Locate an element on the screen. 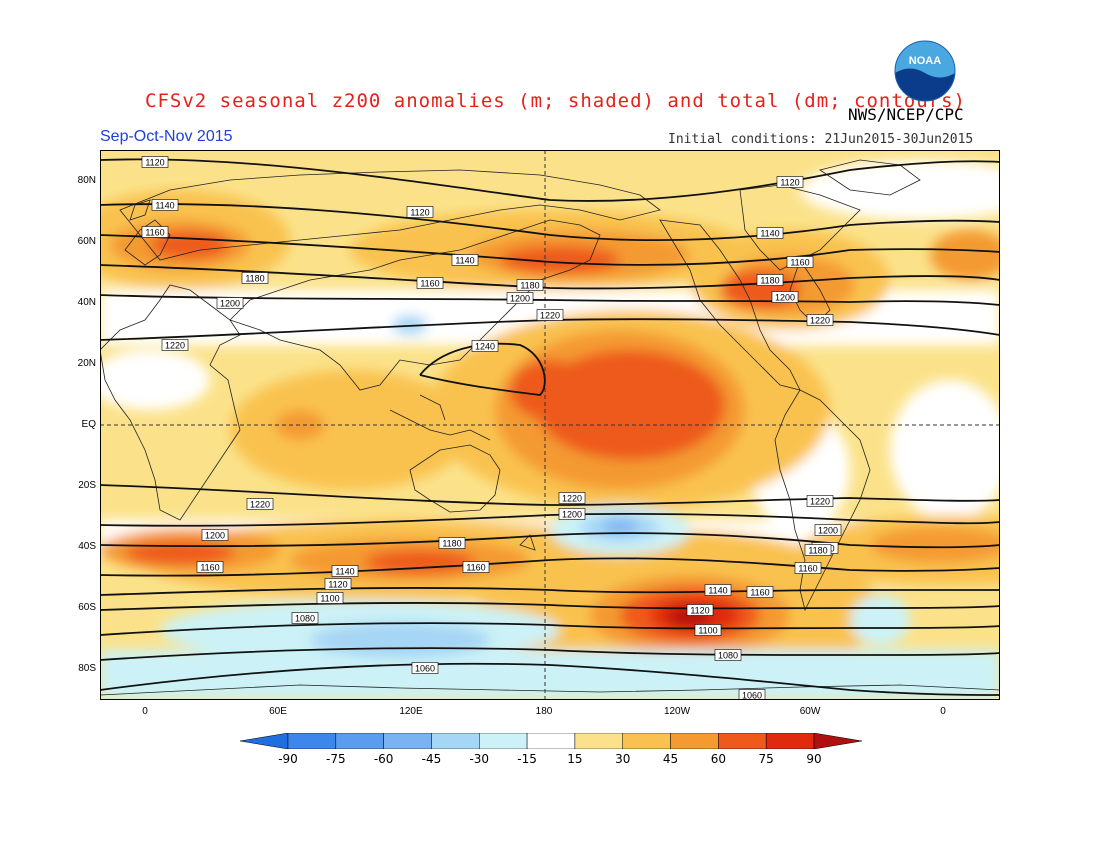 The height and width of the screenshot is (850, 1100). lat-label: 20S is located at coordinates (87, 485).